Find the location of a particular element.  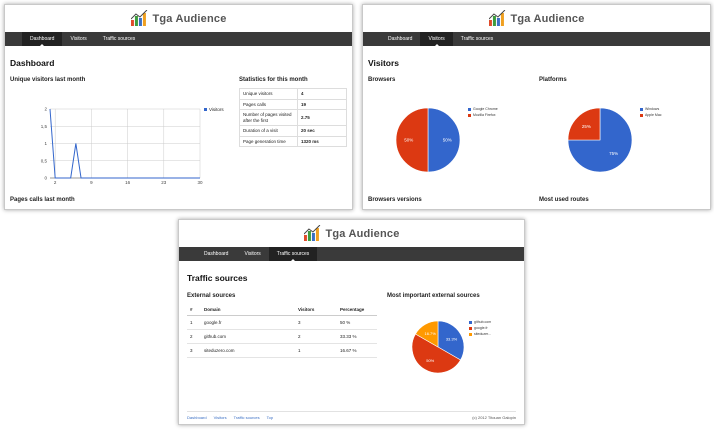

stat-value: 2.75 is located at coordinates (322, 117).